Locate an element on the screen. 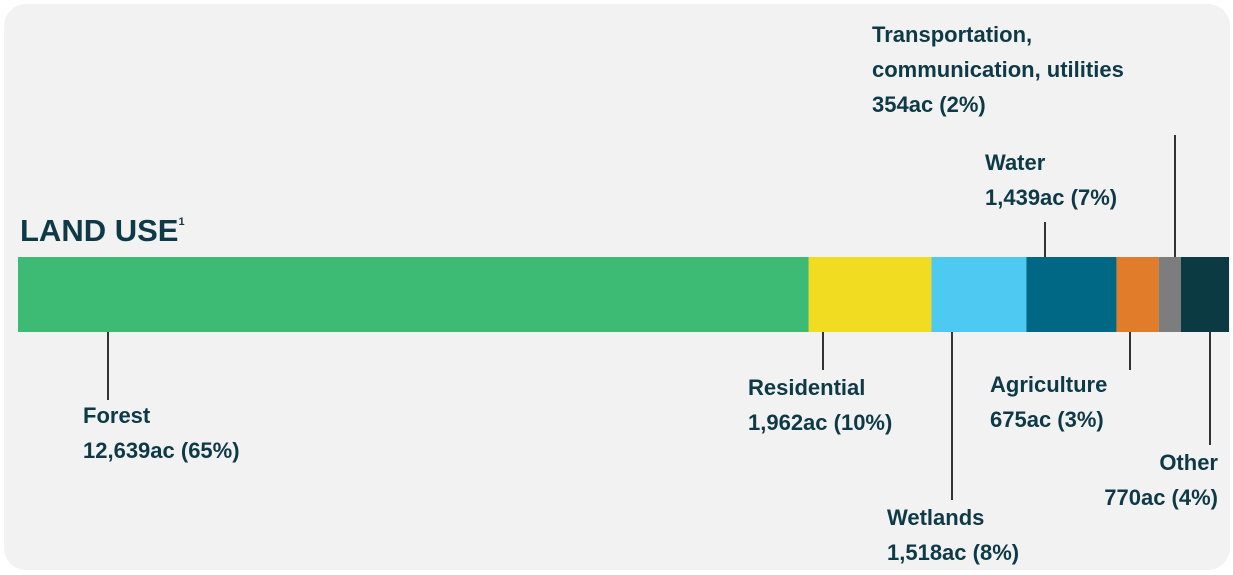 This screenshot has height=575, width=1233. segment-label: Residential 1,962ac (10%) is located at coordinates (820, 405).